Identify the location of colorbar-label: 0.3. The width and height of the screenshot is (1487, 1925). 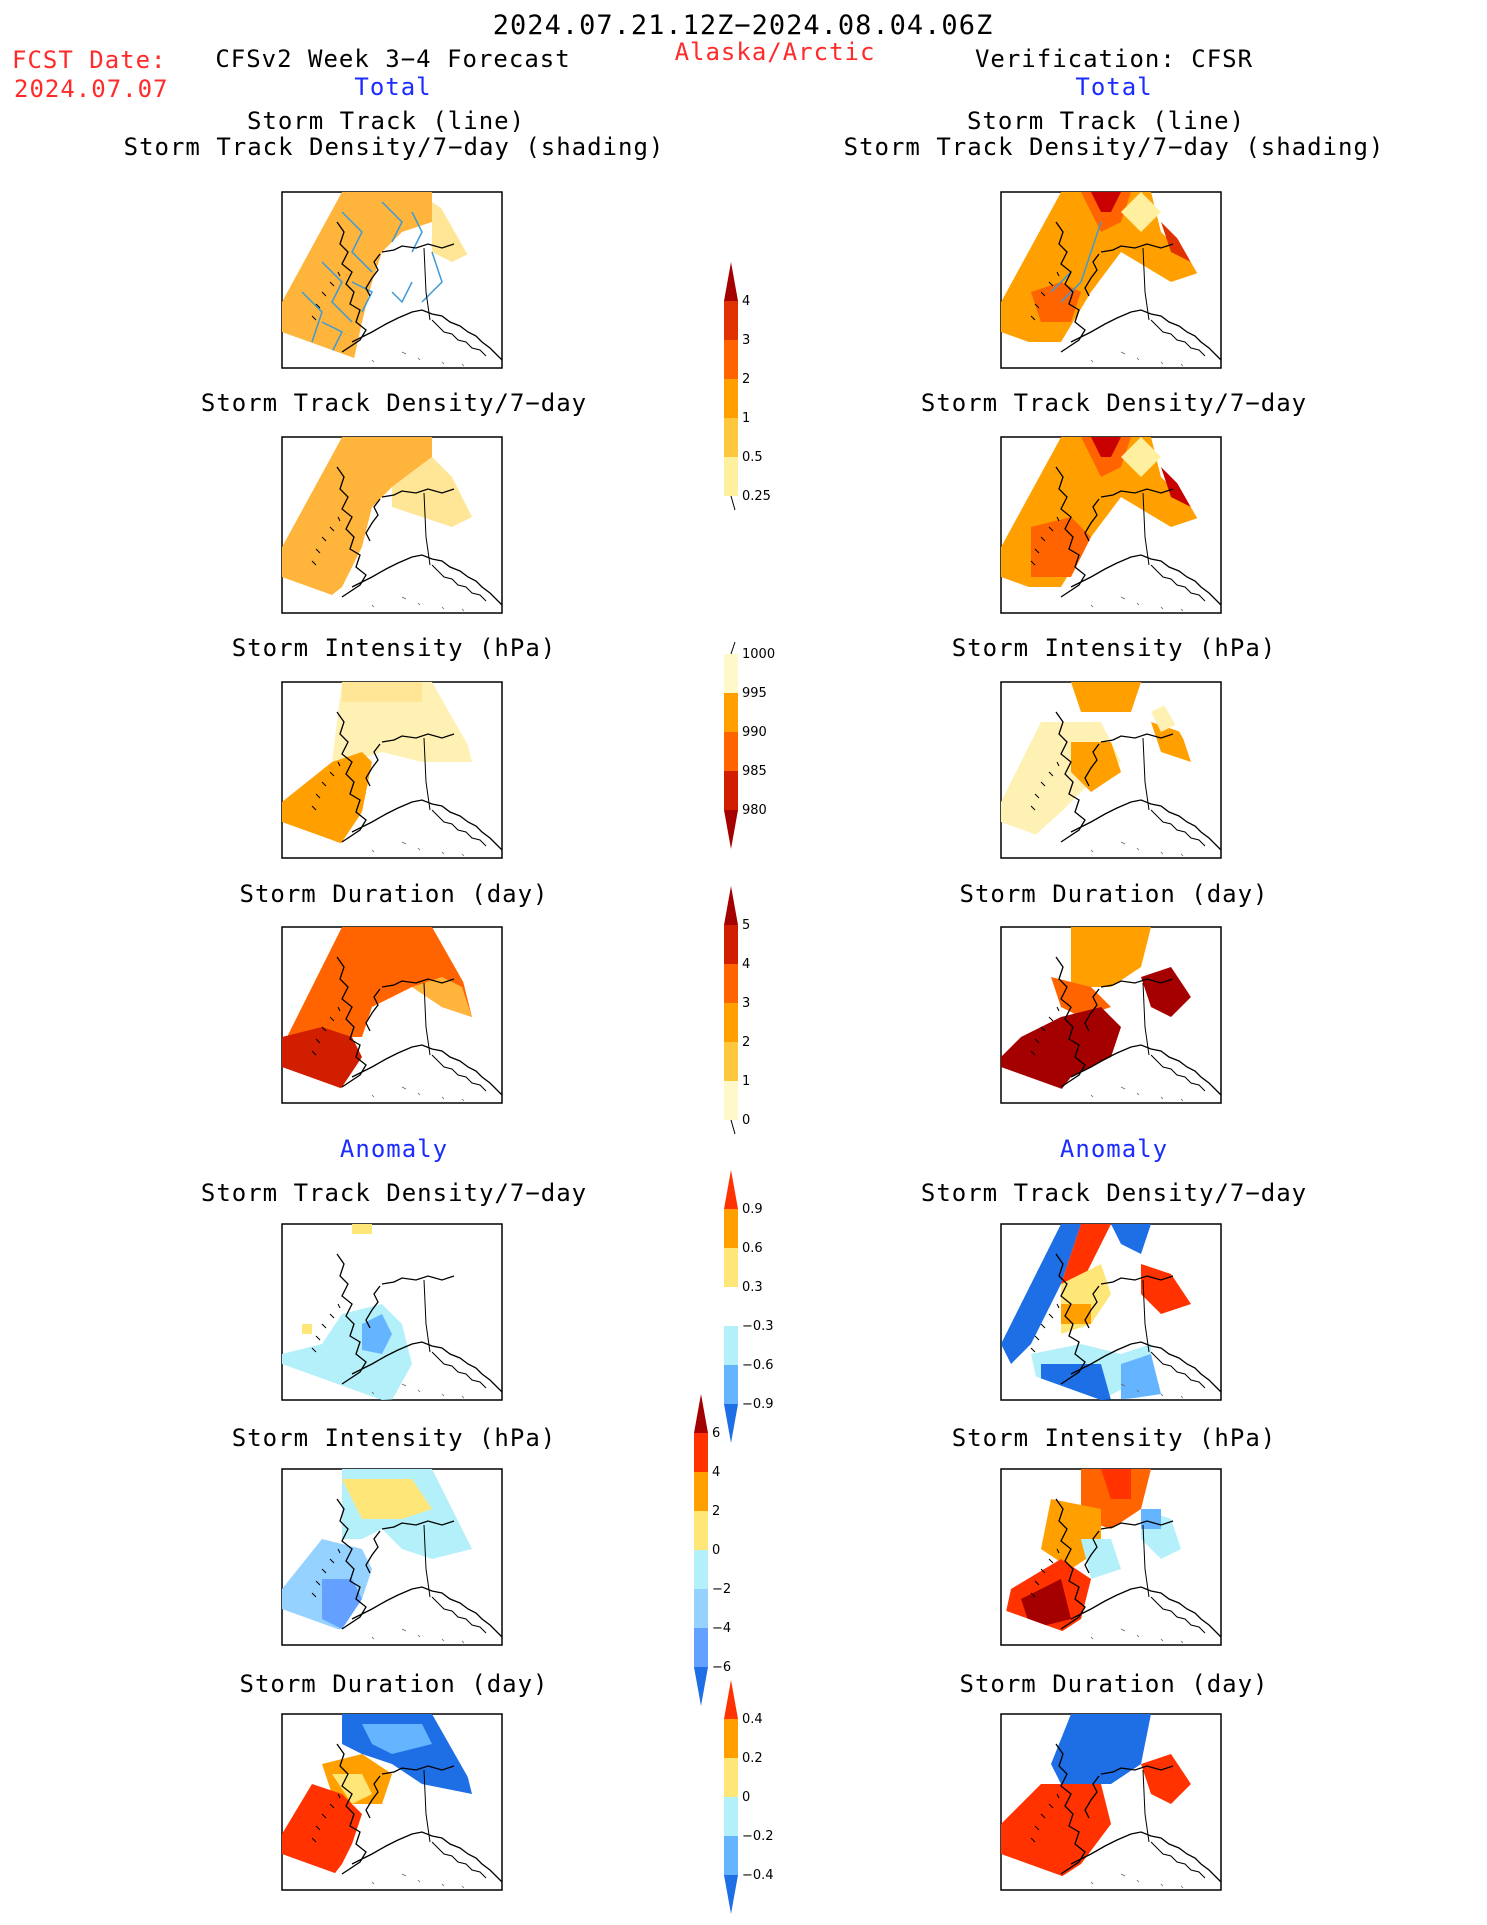
(752, 1287).